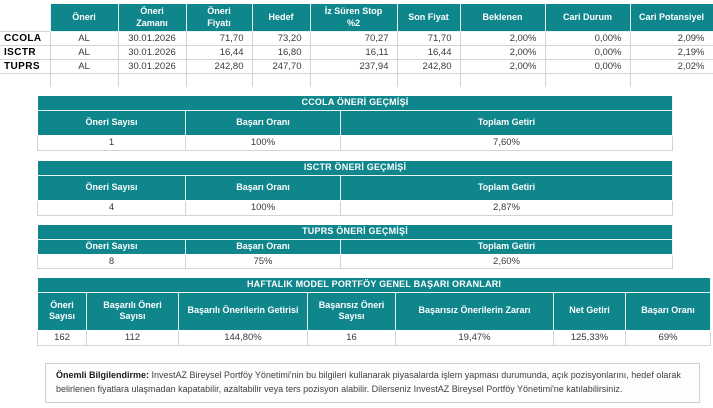 The width and height of the screenshot is (713, 408). What do you see at coordinates (281, 39) in the screenshot?
I see `target-price-cell: 73,20` at bounding box center [281, 39].